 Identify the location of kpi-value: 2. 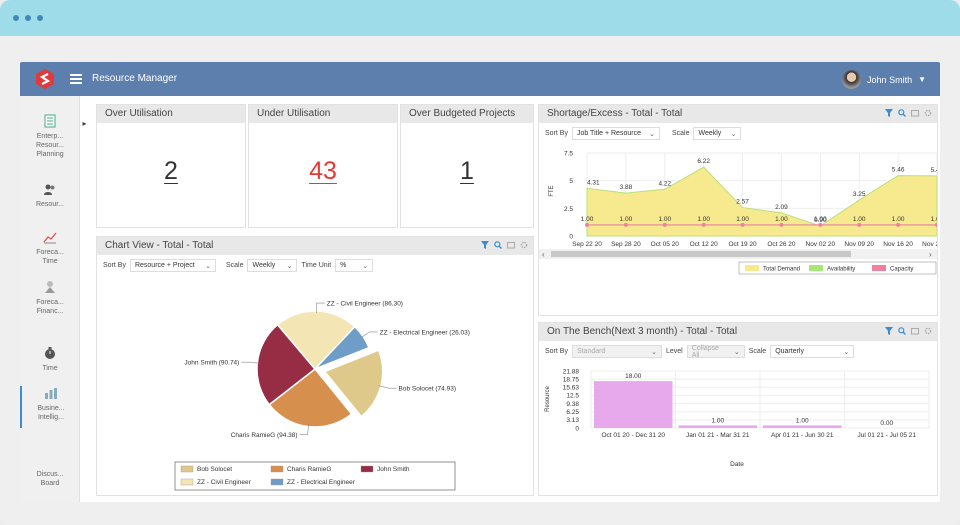
(171, 171).